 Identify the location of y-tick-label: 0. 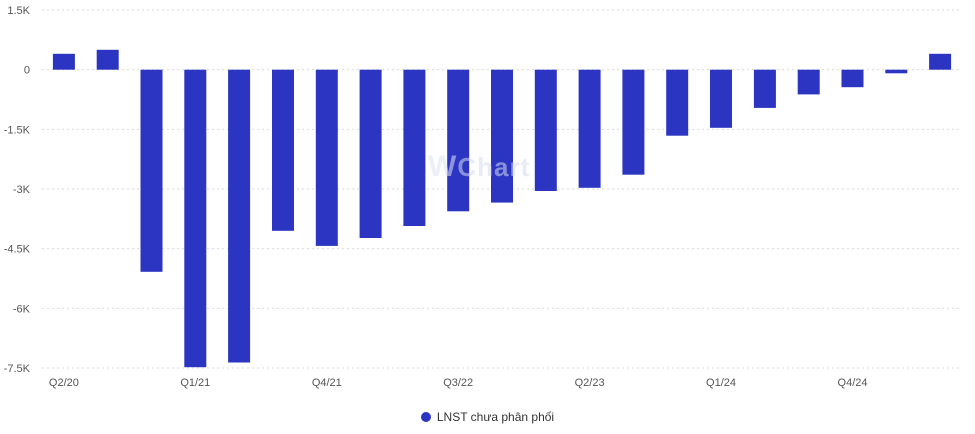
(27, 71).